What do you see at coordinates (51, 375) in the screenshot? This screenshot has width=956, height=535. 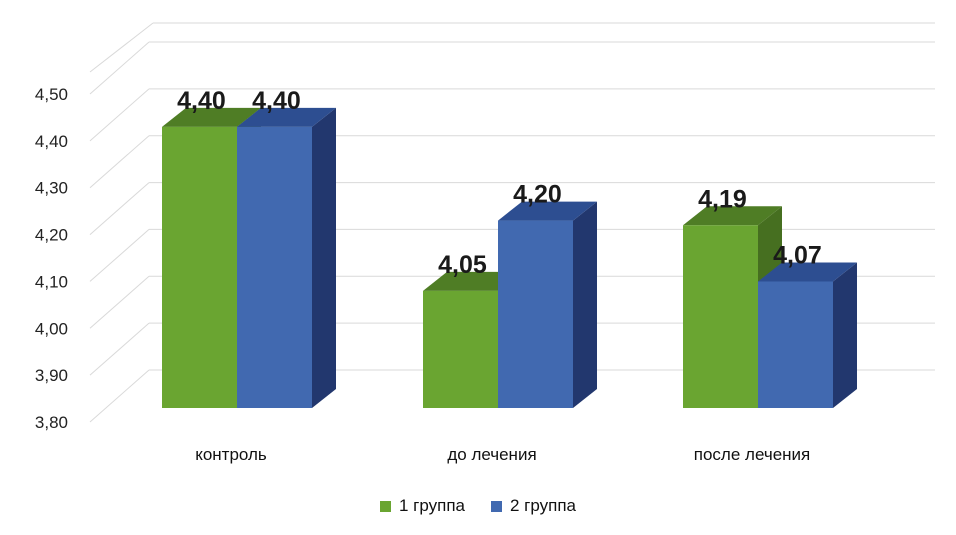 I see `y-tick-label: 3,90` at bounding box center [51, 375].